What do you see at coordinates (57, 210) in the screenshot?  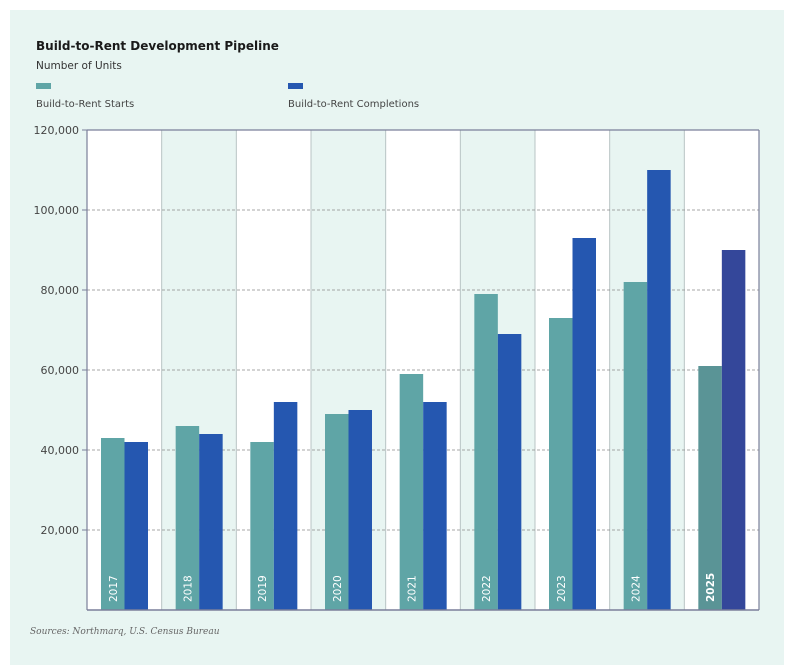 I see `y-tick-label: 100,000` at bounding box center [57, 210].